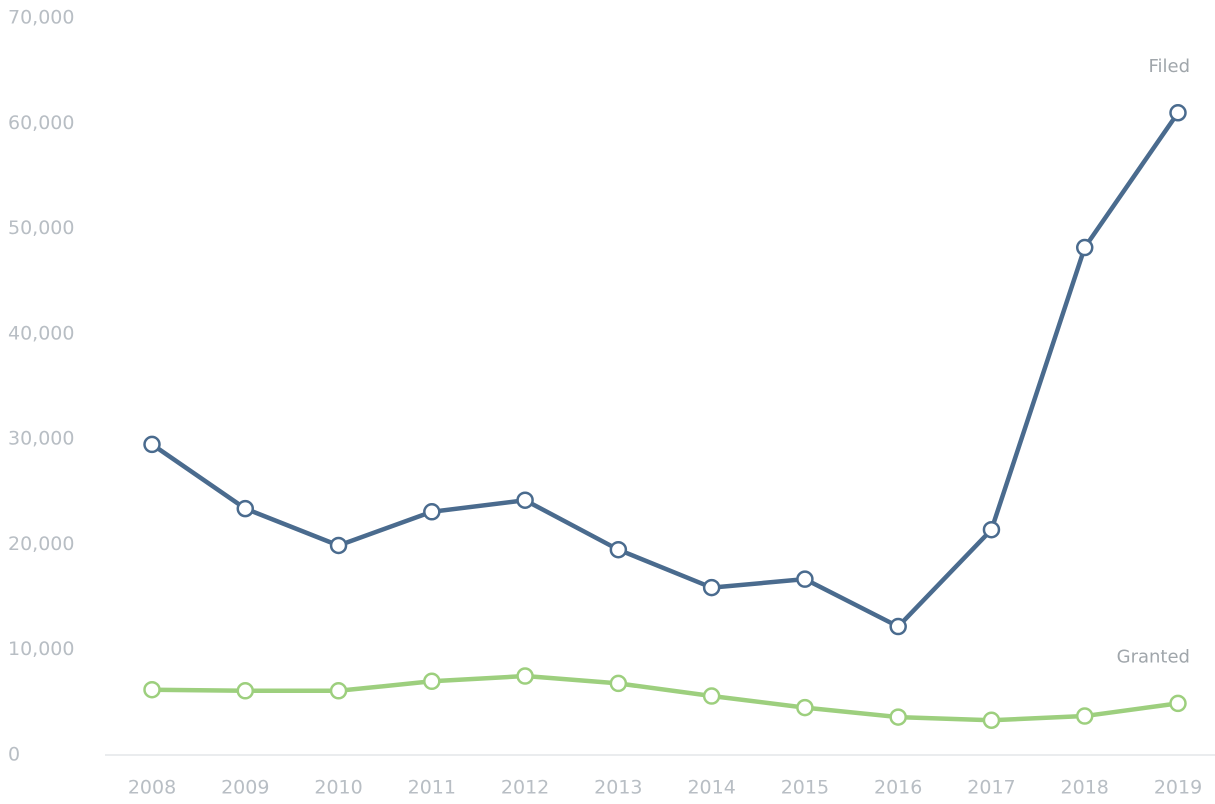  What do you see at coordinates (805, 788) in the screenshot?
I see `x-tick-label: 2015` at bounding box center [805, 788].